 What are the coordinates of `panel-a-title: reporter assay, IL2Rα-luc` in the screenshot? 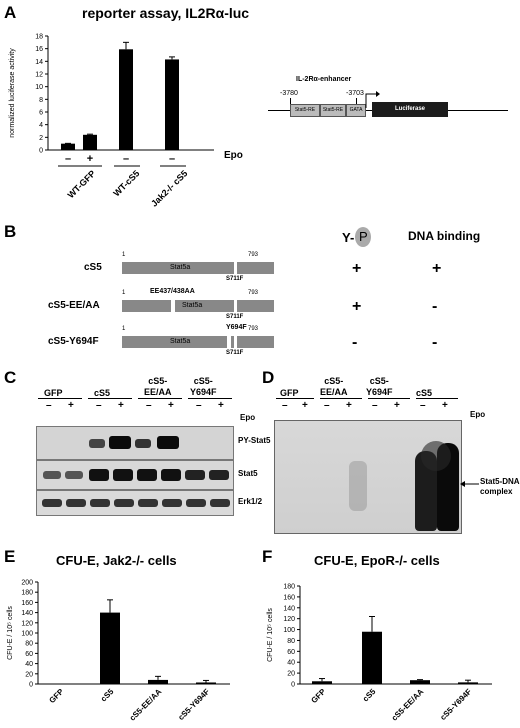 It's located at (166, 13).